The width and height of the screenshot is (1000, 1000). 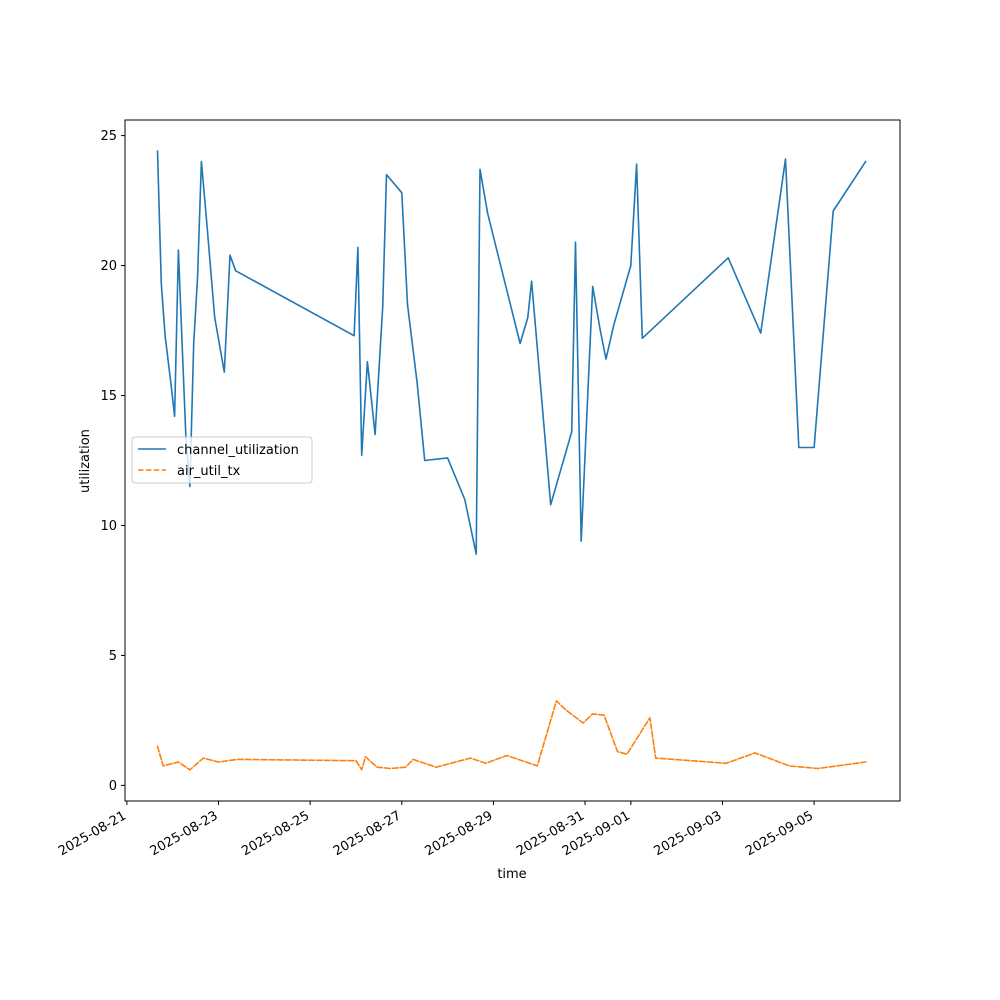 I want to click on legend-box, so click(x=222, y=460).